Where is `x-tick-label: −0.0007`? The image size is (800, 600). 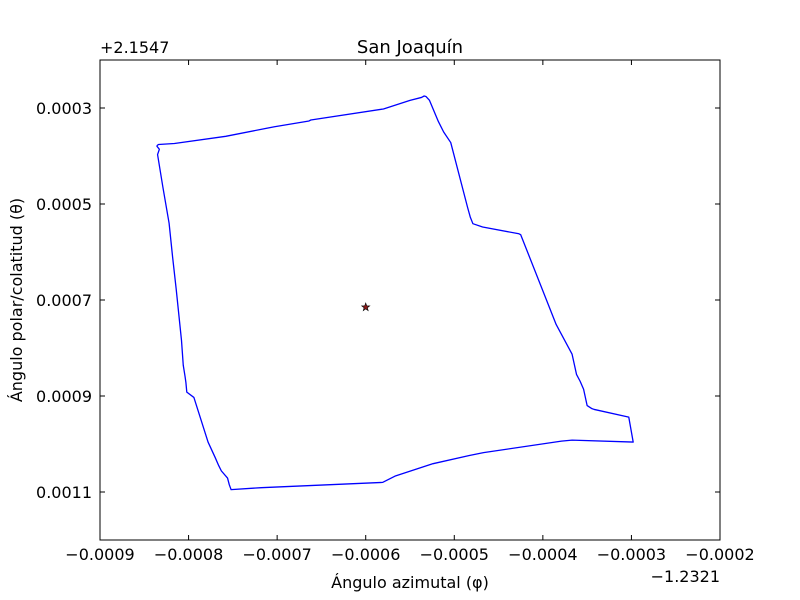 x-tick-label: −0.0007 is located at coordinates (276, 554).